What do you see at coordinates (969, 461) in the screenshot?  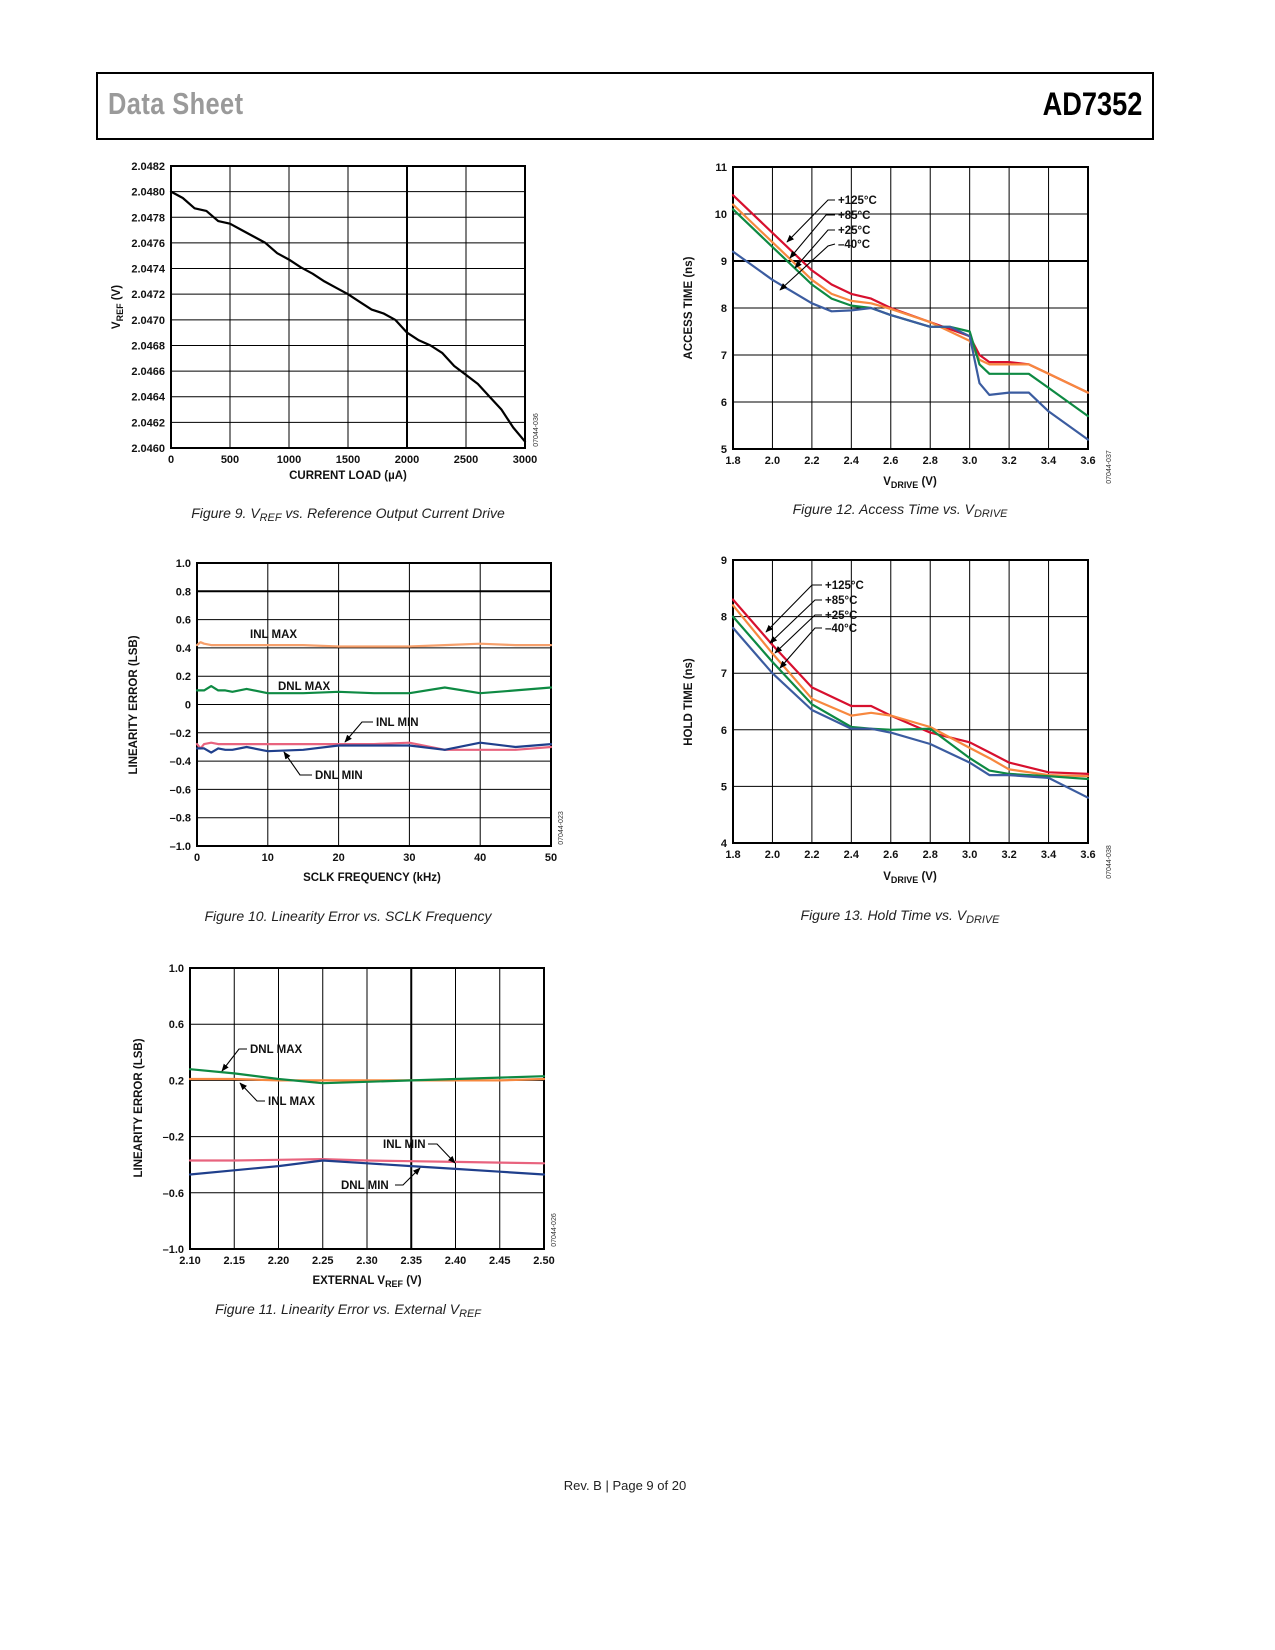 I see `x-tick-label: 3.0` at bounding box center [969, 461].